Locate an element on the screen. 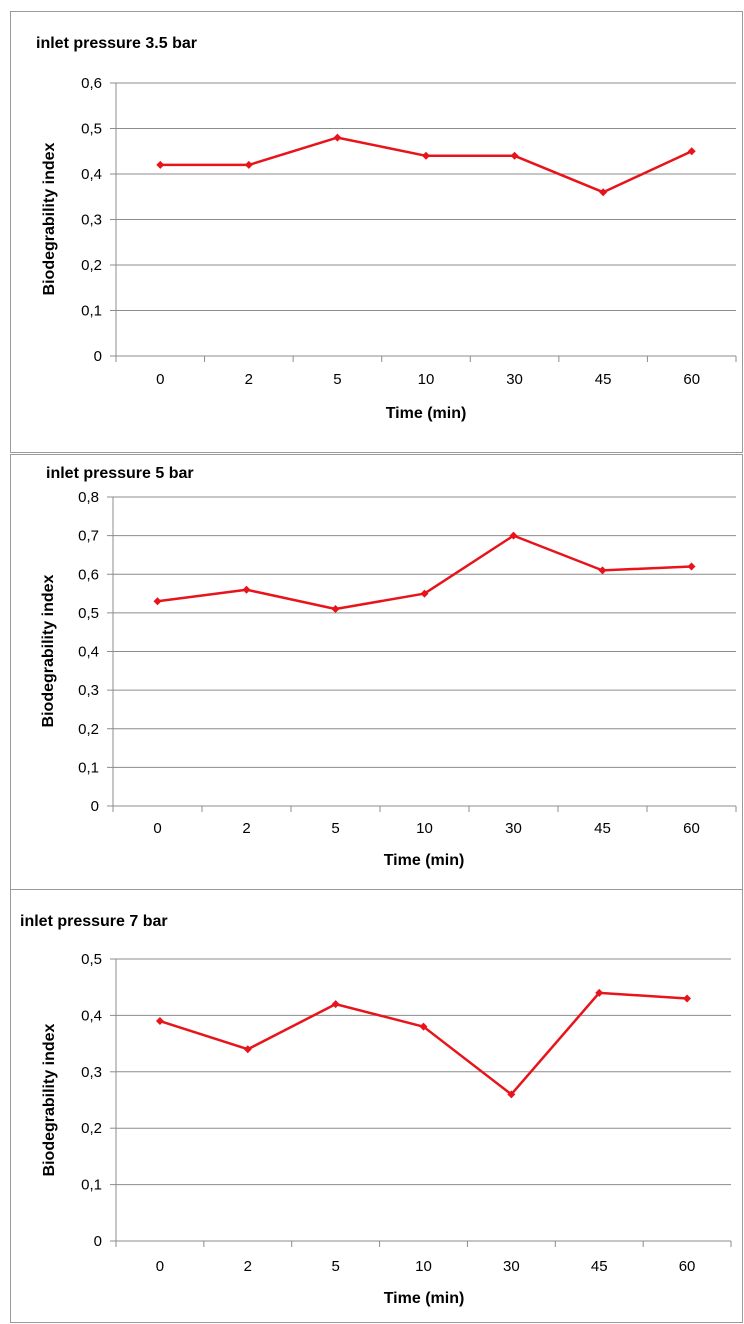 The height and width of the screenshot is (1324, 744). chart-title: inlet pressure 3.5 bar is located at coordinates (116, 43).